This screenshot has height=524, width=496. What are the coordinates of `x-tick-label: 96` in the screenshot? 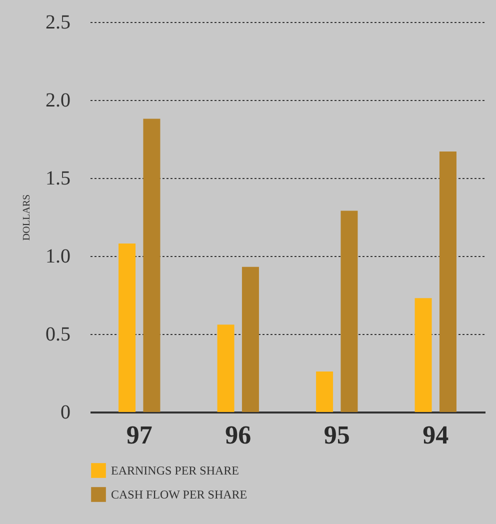 It's located at (238, 435).